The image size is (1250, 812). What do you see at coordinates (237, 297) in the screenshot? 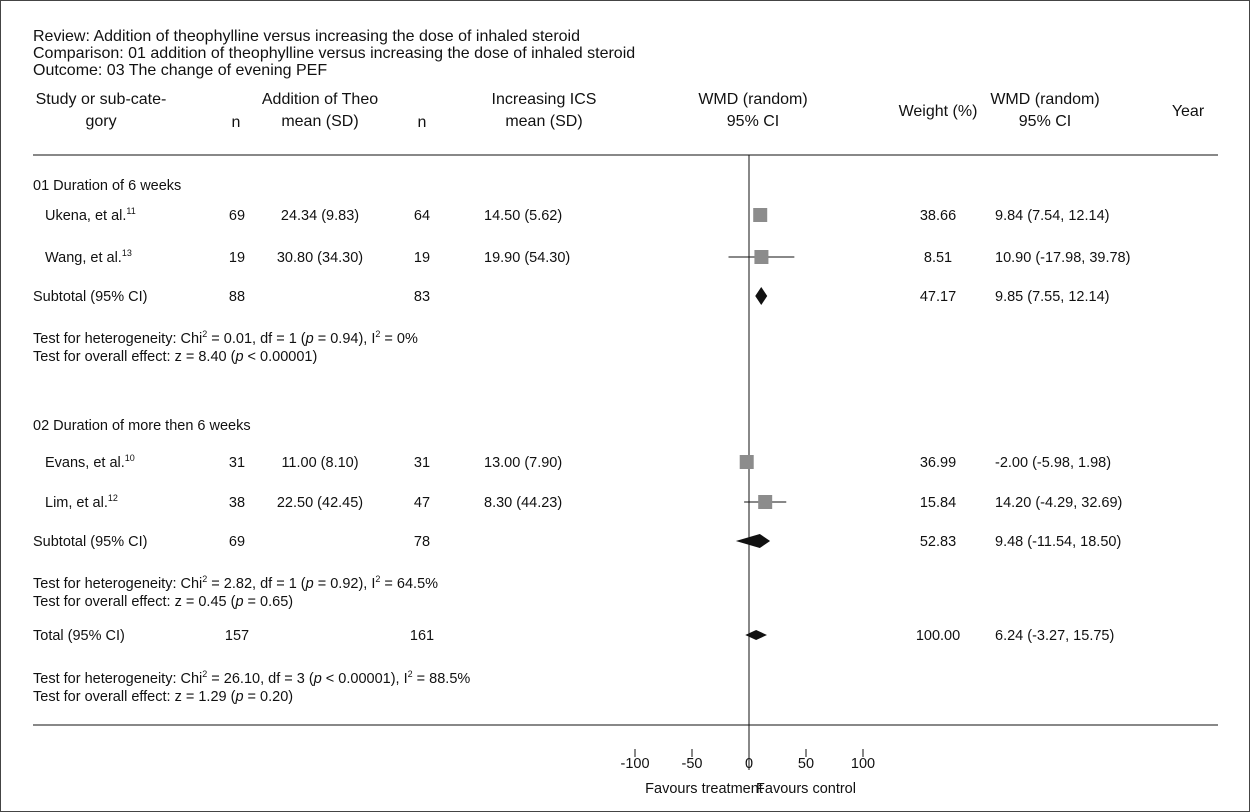
I see `subtotal-n1: 88` at bounding box center [237, 297].